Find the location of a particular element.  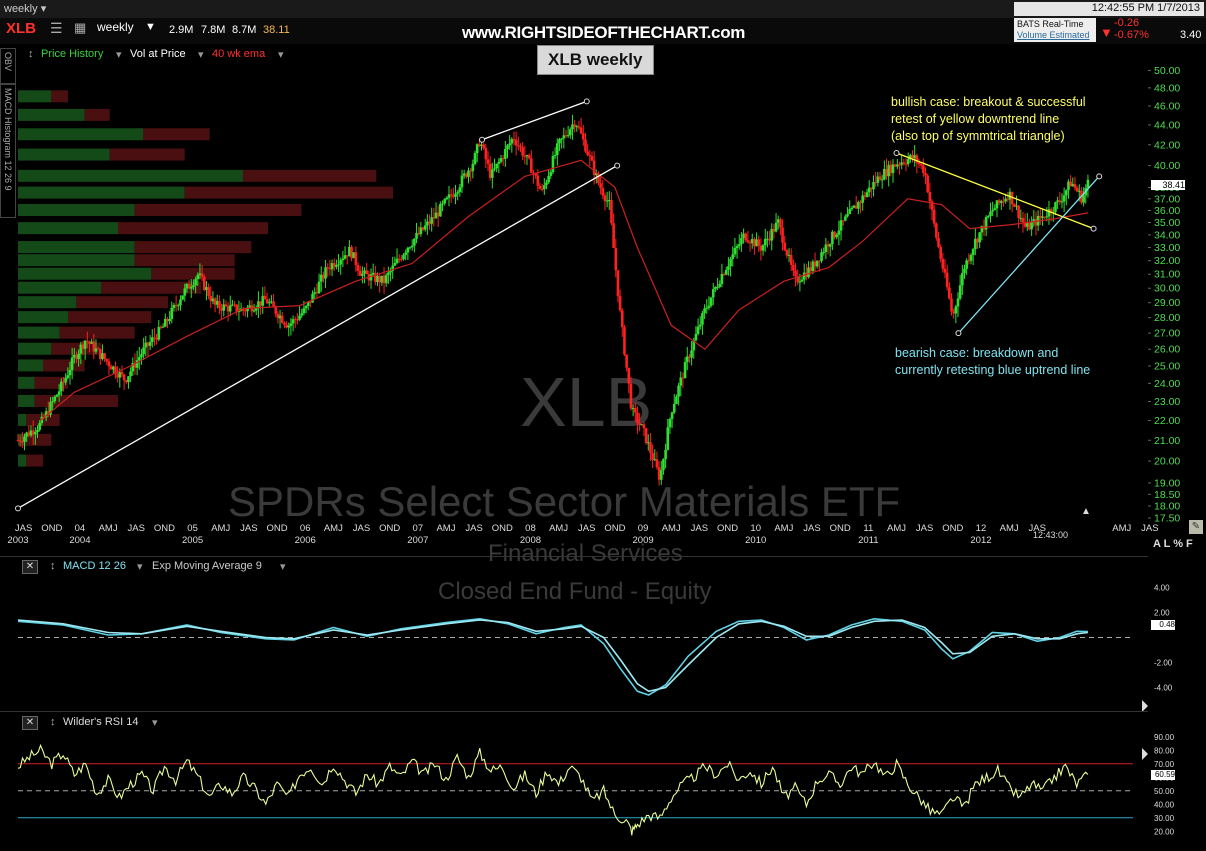

price-tick-label: 18.00 is located at coordinates (1167, 506).